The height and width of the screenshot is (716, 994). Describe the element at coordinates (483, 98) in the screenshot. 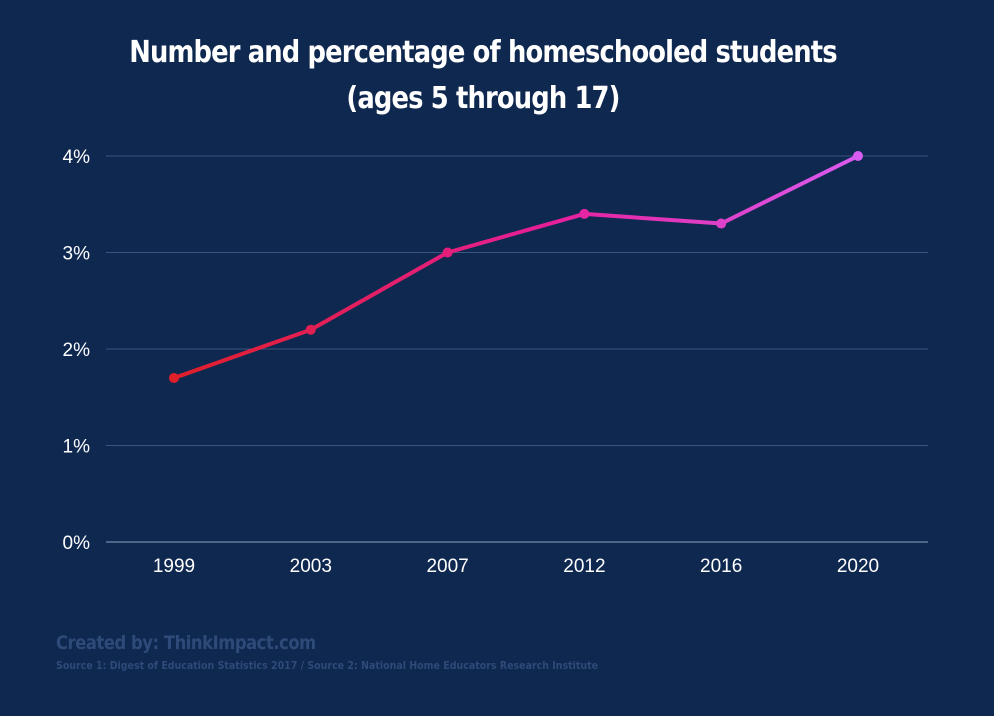

I see `chart-title-line-2: (ages 5 through 17)` at that location.